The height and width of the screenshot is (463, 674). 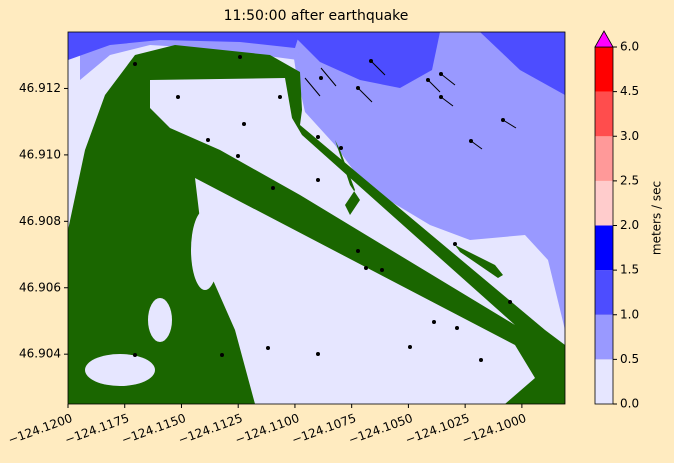 What do you see at coordinates (40, 429) in the screenshot?
I see `x-tick-label: −124.1200` at bounding box center [40, 429].